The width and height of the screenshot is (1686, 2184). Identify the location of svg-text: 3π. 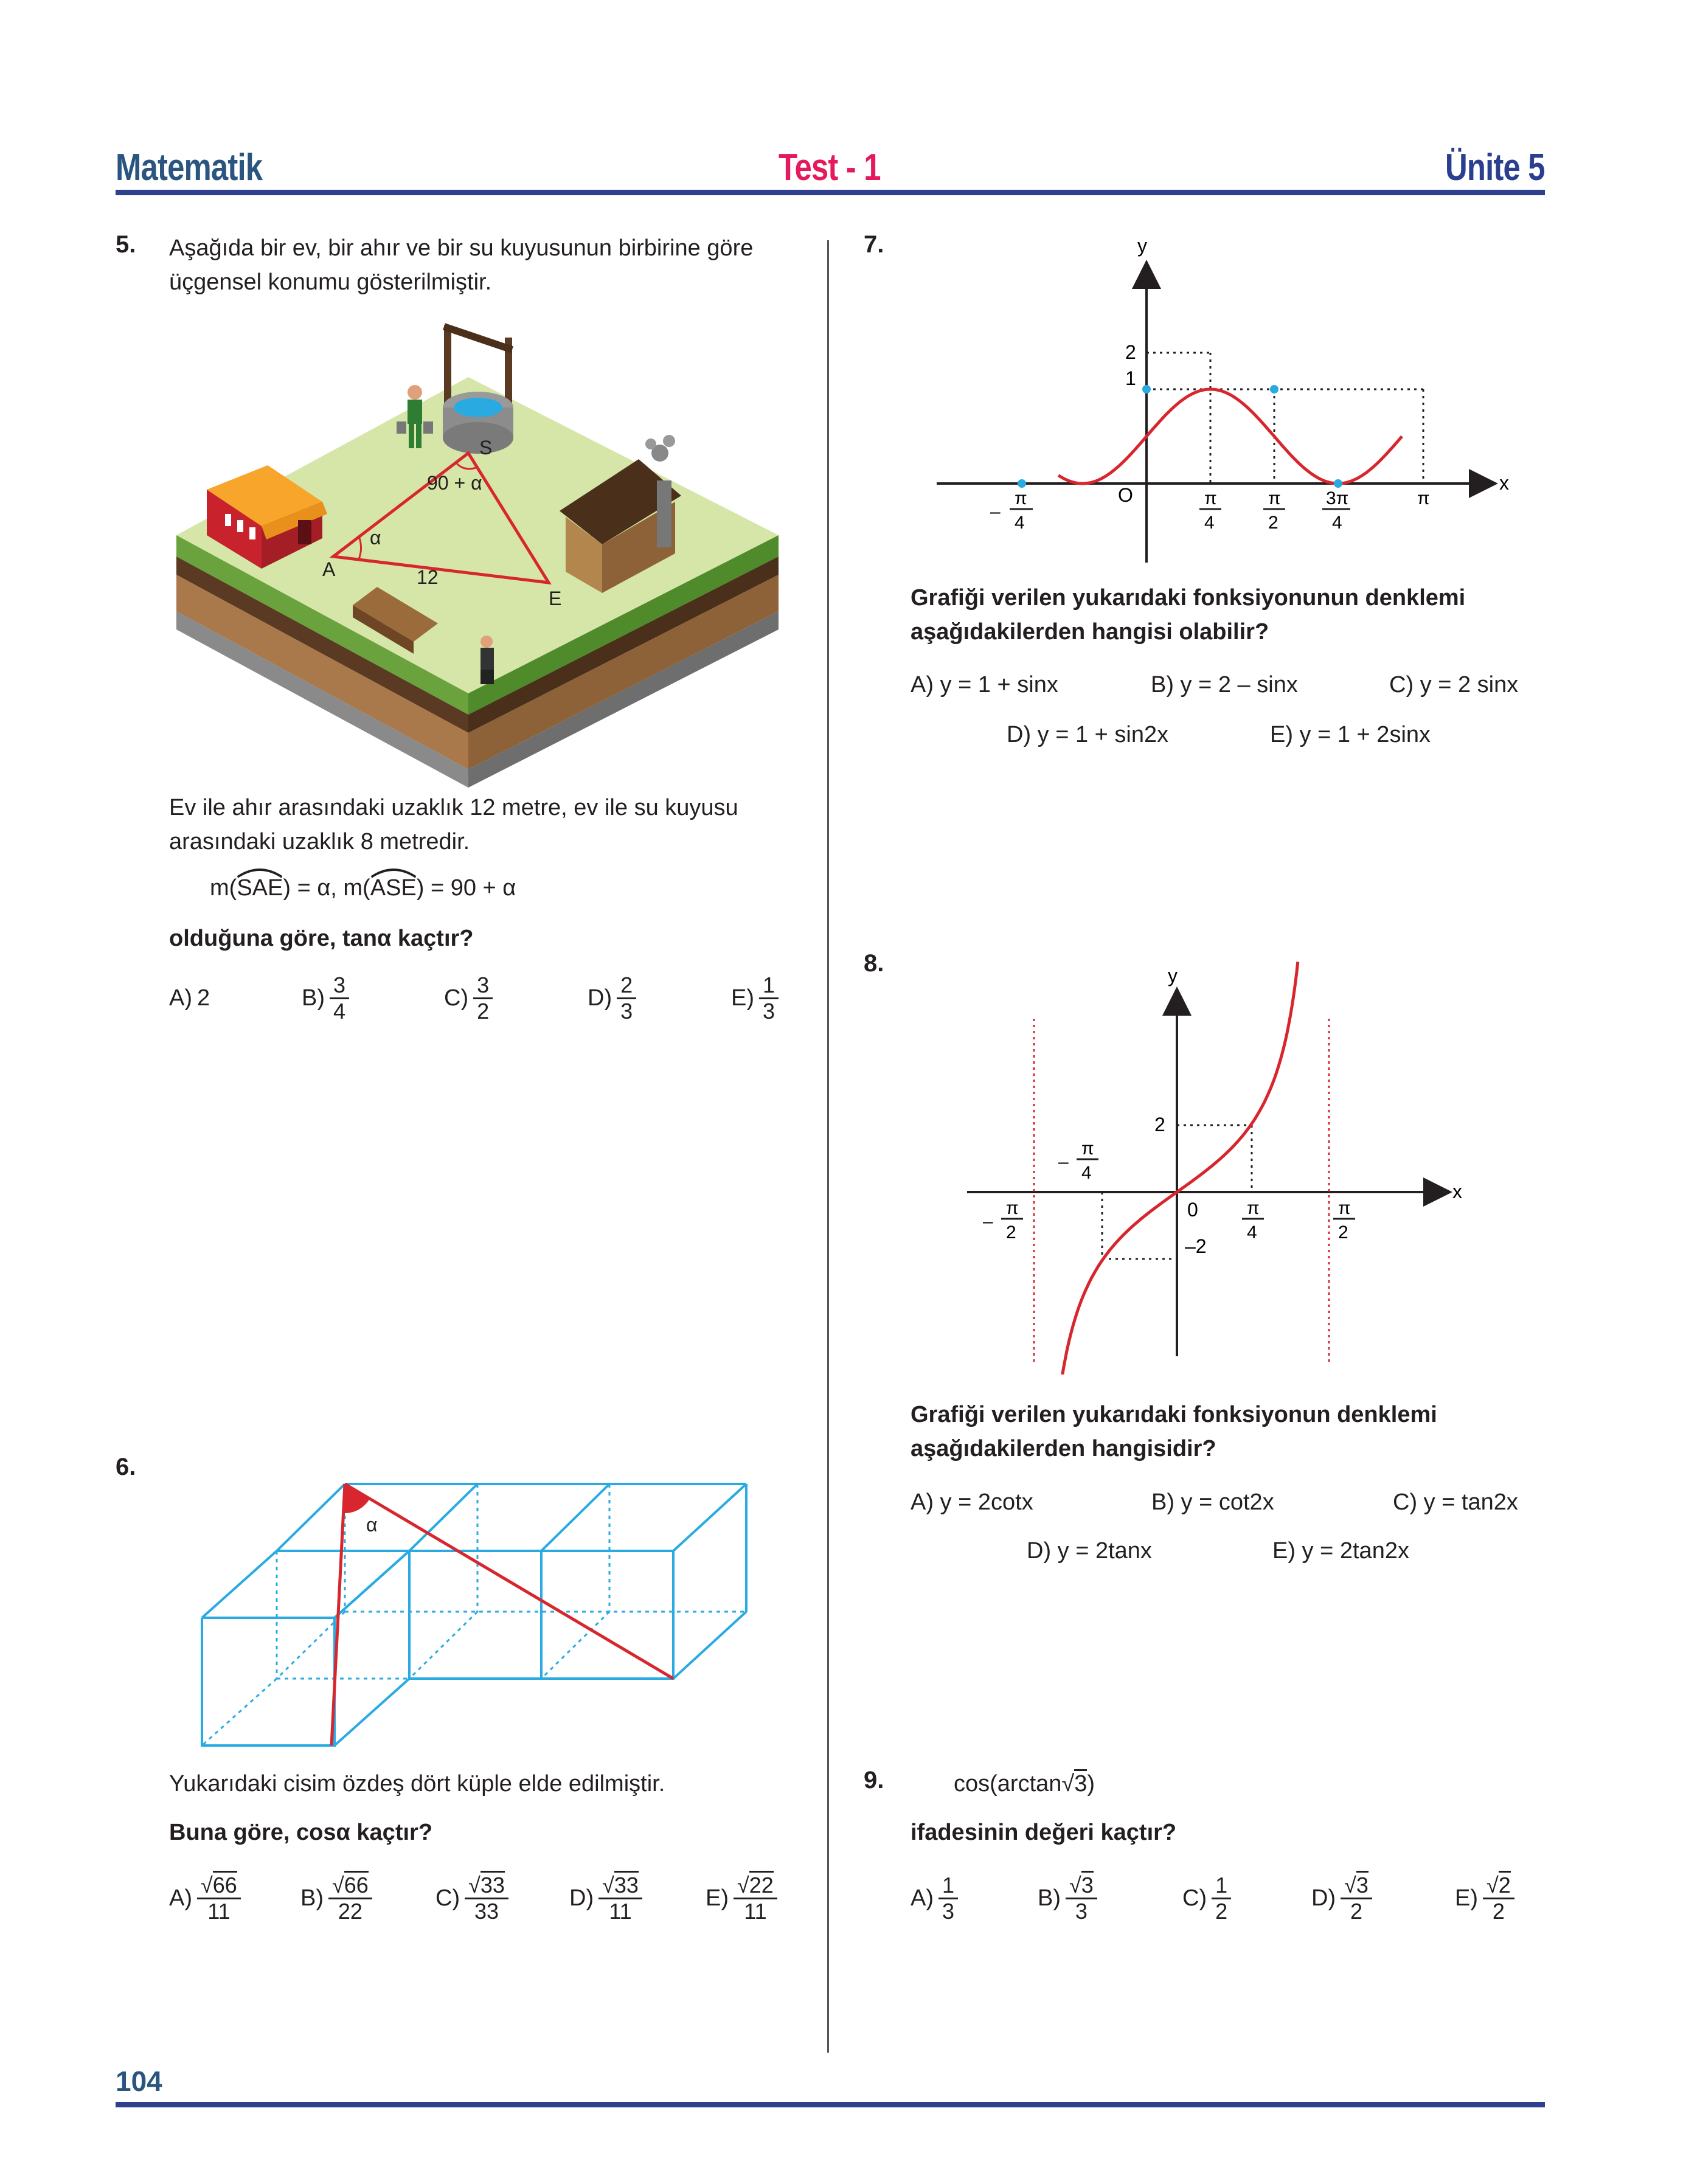
(1337, 498).